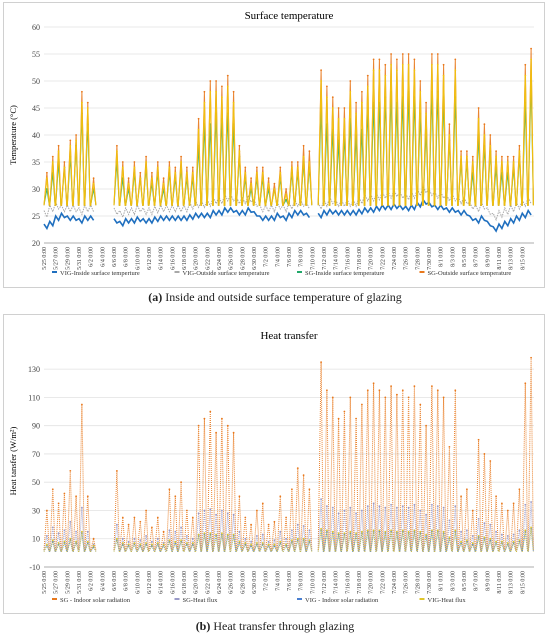 This screenshot has width=550, height=637. I want to click on b-x-tick-label: 5/25 0:00, so click(45, 582).